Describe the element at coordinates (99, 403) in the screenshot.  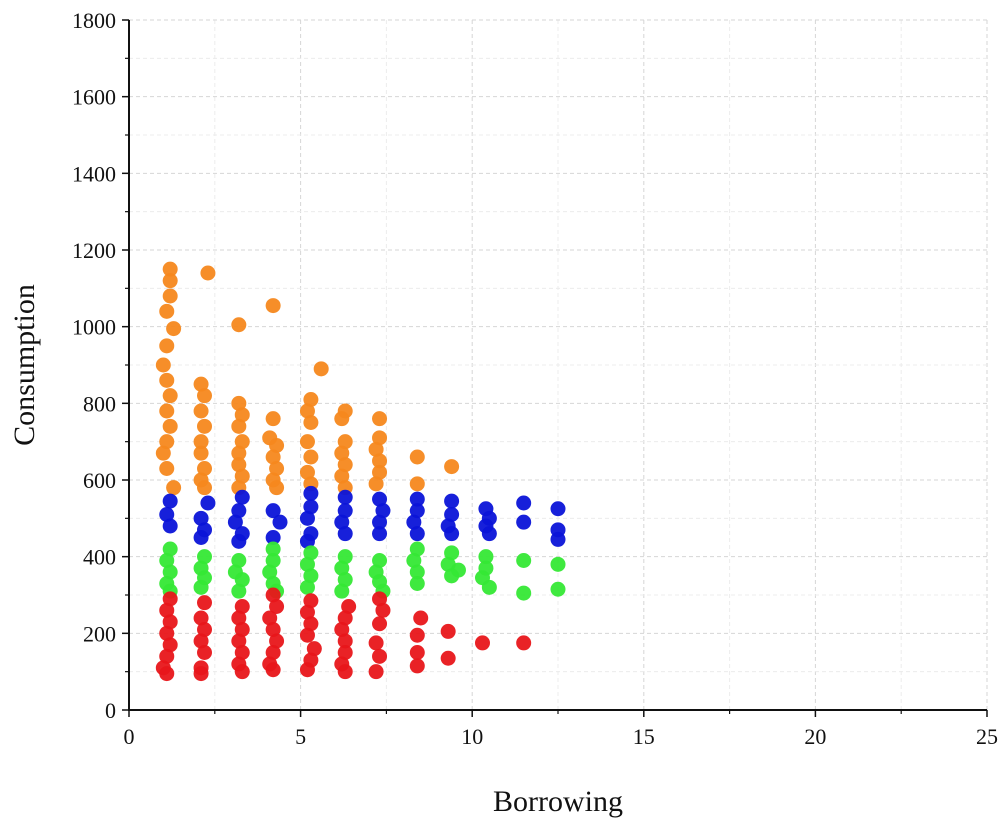
I see `y-tick-label: 800` at that location.